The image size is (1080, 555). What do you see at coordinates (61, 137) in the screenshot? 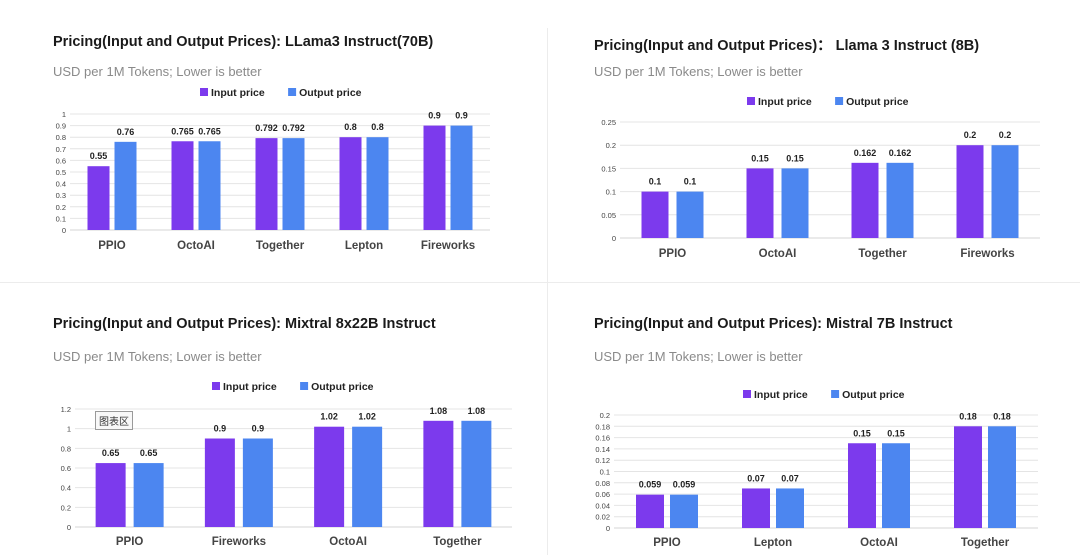
I see `y-tick-label: 0.8` at bounding box center [61, 137].